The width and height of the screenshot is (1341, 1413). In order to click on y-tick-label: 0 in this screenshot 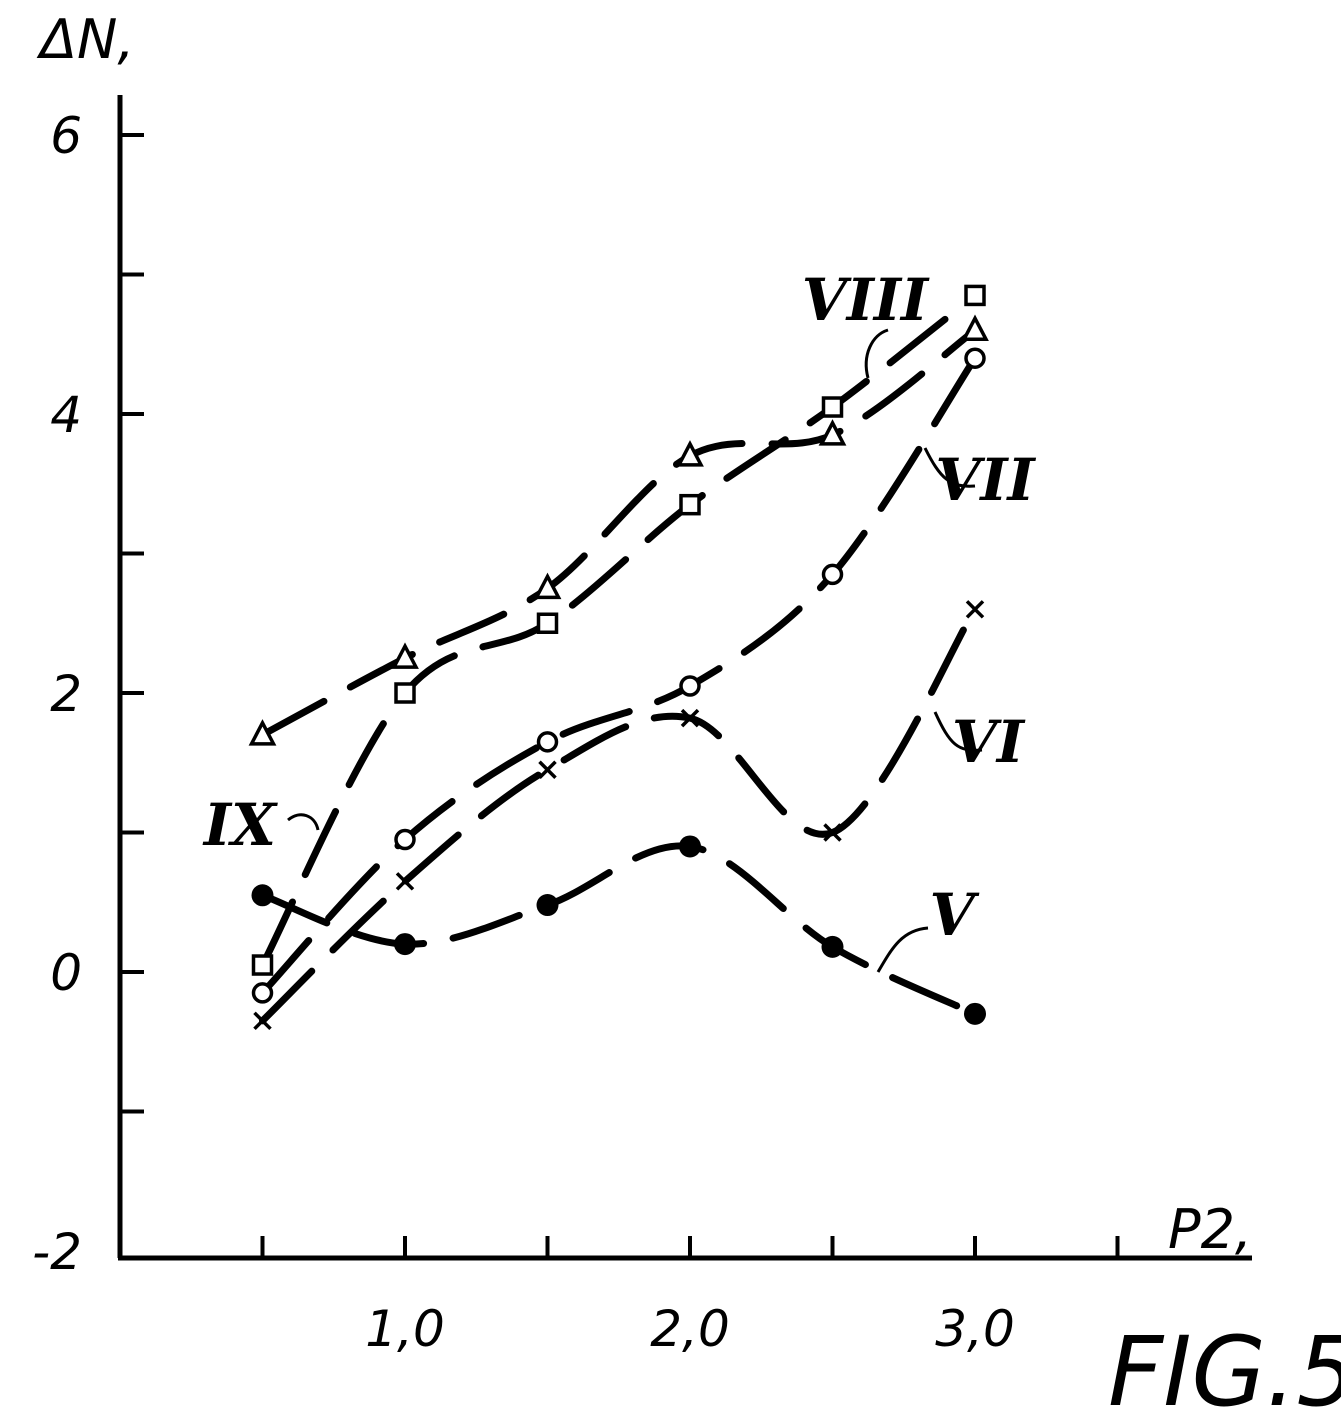, I will do `click(66, 973)`.